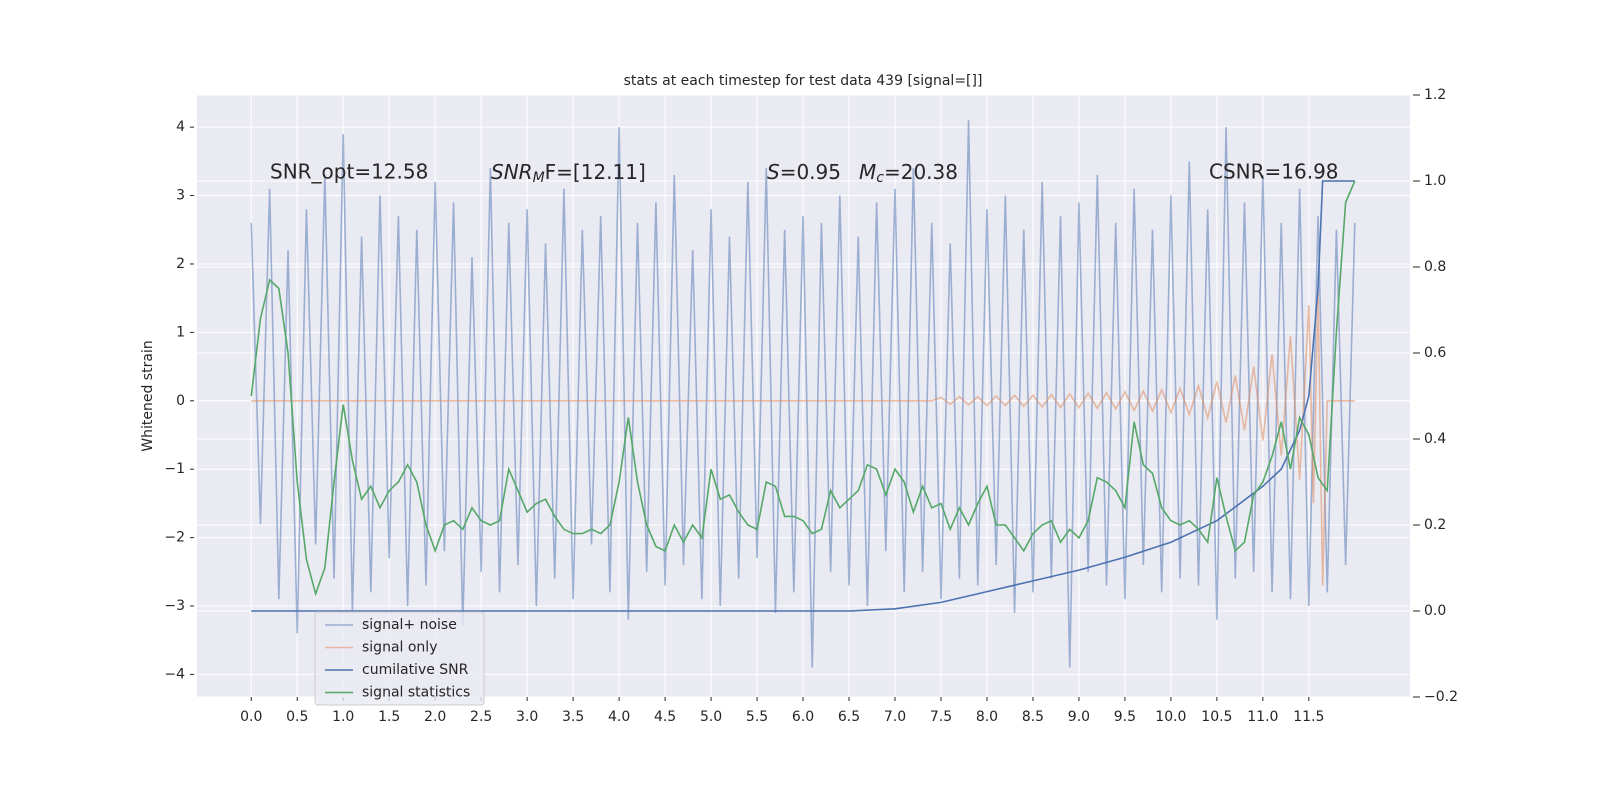 The height and width of the screenshot is (800, 1600). I want to click on y2-tick-label: 0.6, so click(1435, 353).